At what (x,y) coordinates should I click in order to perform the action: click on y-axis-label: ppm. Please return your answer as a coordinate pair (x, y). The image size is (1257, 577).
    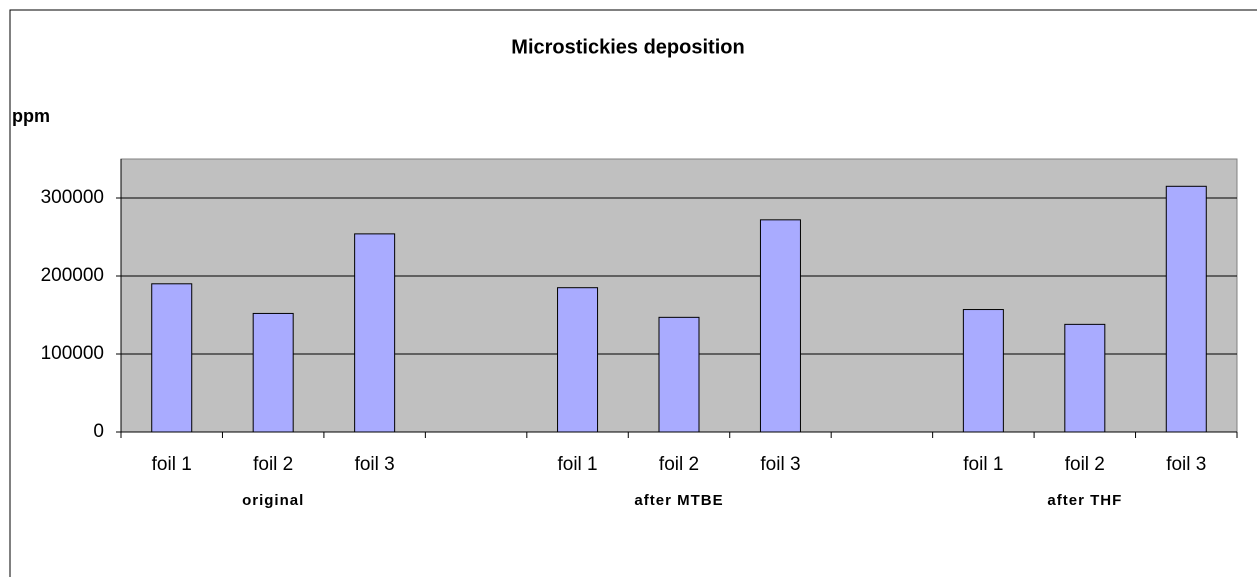
    Looking at the image, I should click on (31, 116).